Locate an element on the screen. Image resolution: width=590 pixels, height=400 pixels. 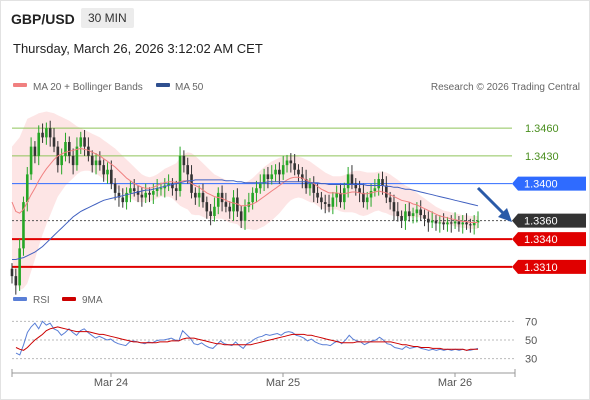
rsi-tick-30: 30 is located at coordinates (531, 360).